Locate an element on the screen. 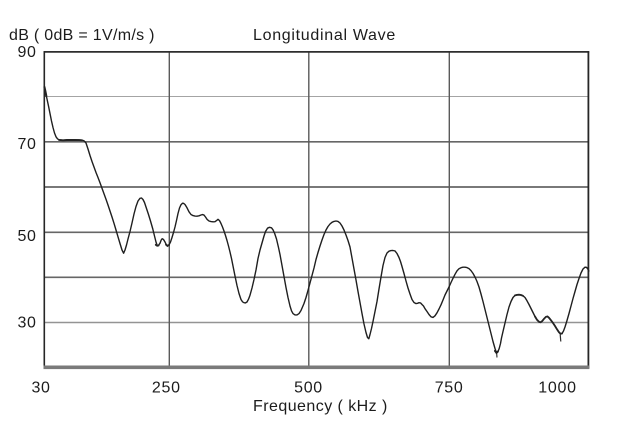 The image size is (619, 443). svg-text: dB ( 0dB = 1V/m/s ) is located at coordinates (82, 35).